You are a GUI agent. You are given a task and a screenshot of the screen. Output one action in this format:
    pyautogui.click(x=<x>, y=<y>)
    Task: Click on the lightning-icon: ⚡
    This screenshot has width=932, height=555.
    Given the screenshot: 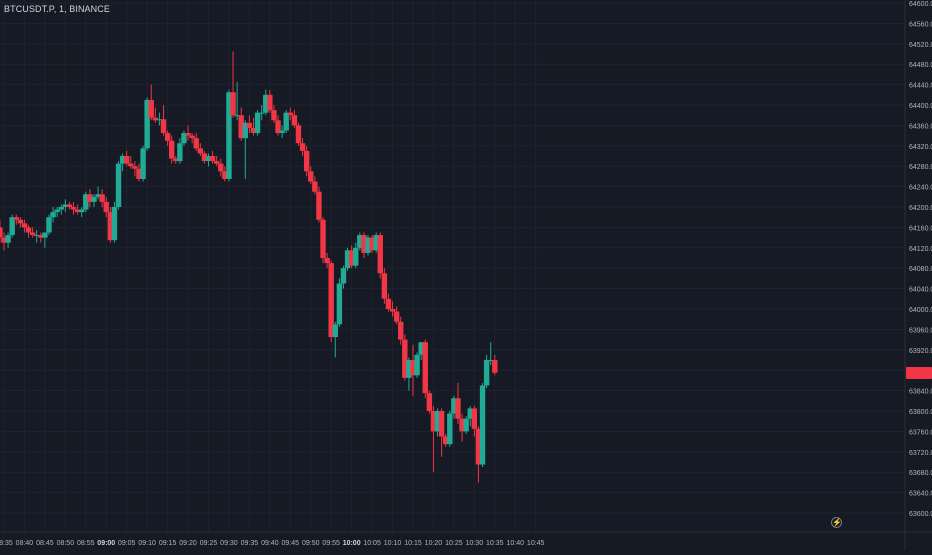 What is the action you would take?
    pyautogui.click(x=836, y=522)
    